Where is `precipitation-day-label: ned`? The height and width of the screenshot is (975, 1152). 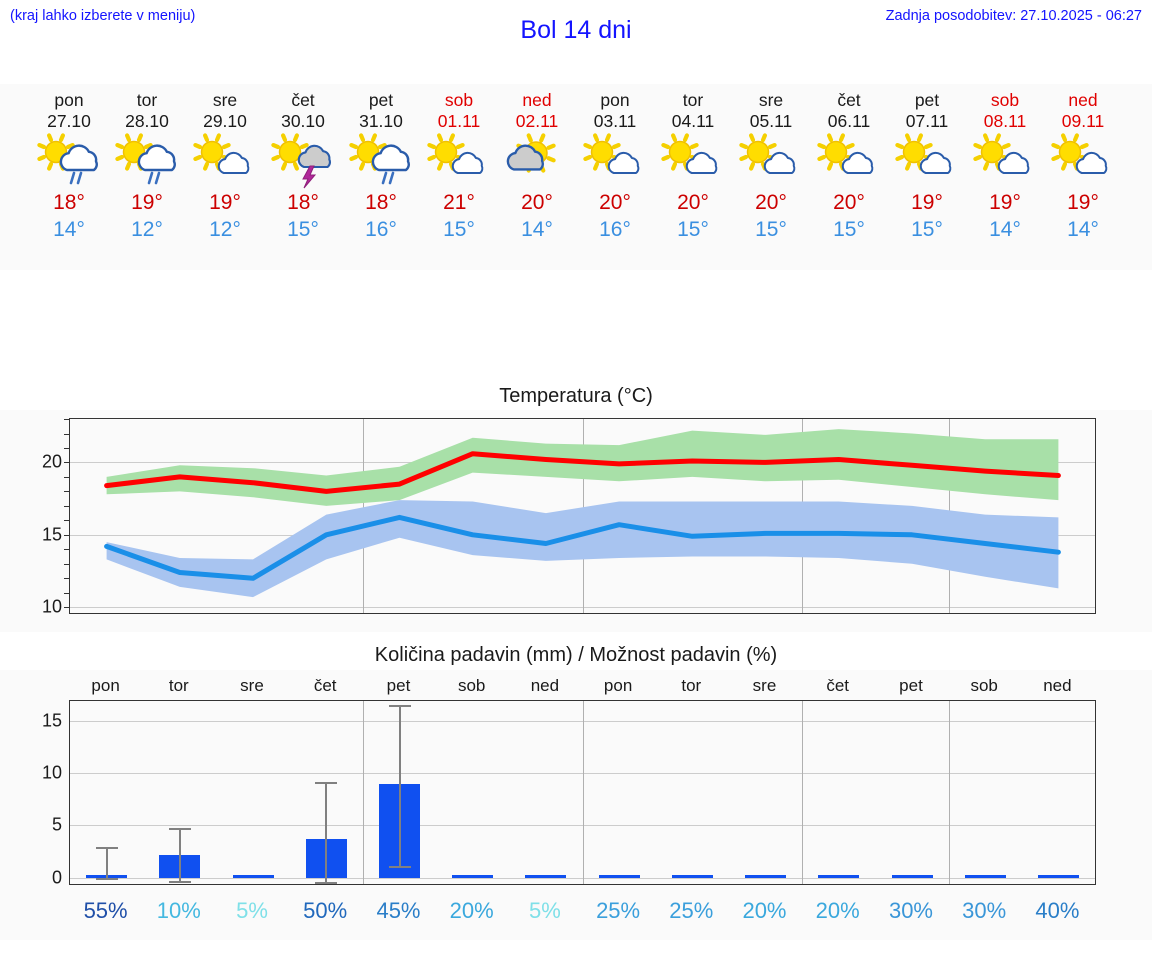 precipitation-day-label: ned is located at coordinates (545, 685).